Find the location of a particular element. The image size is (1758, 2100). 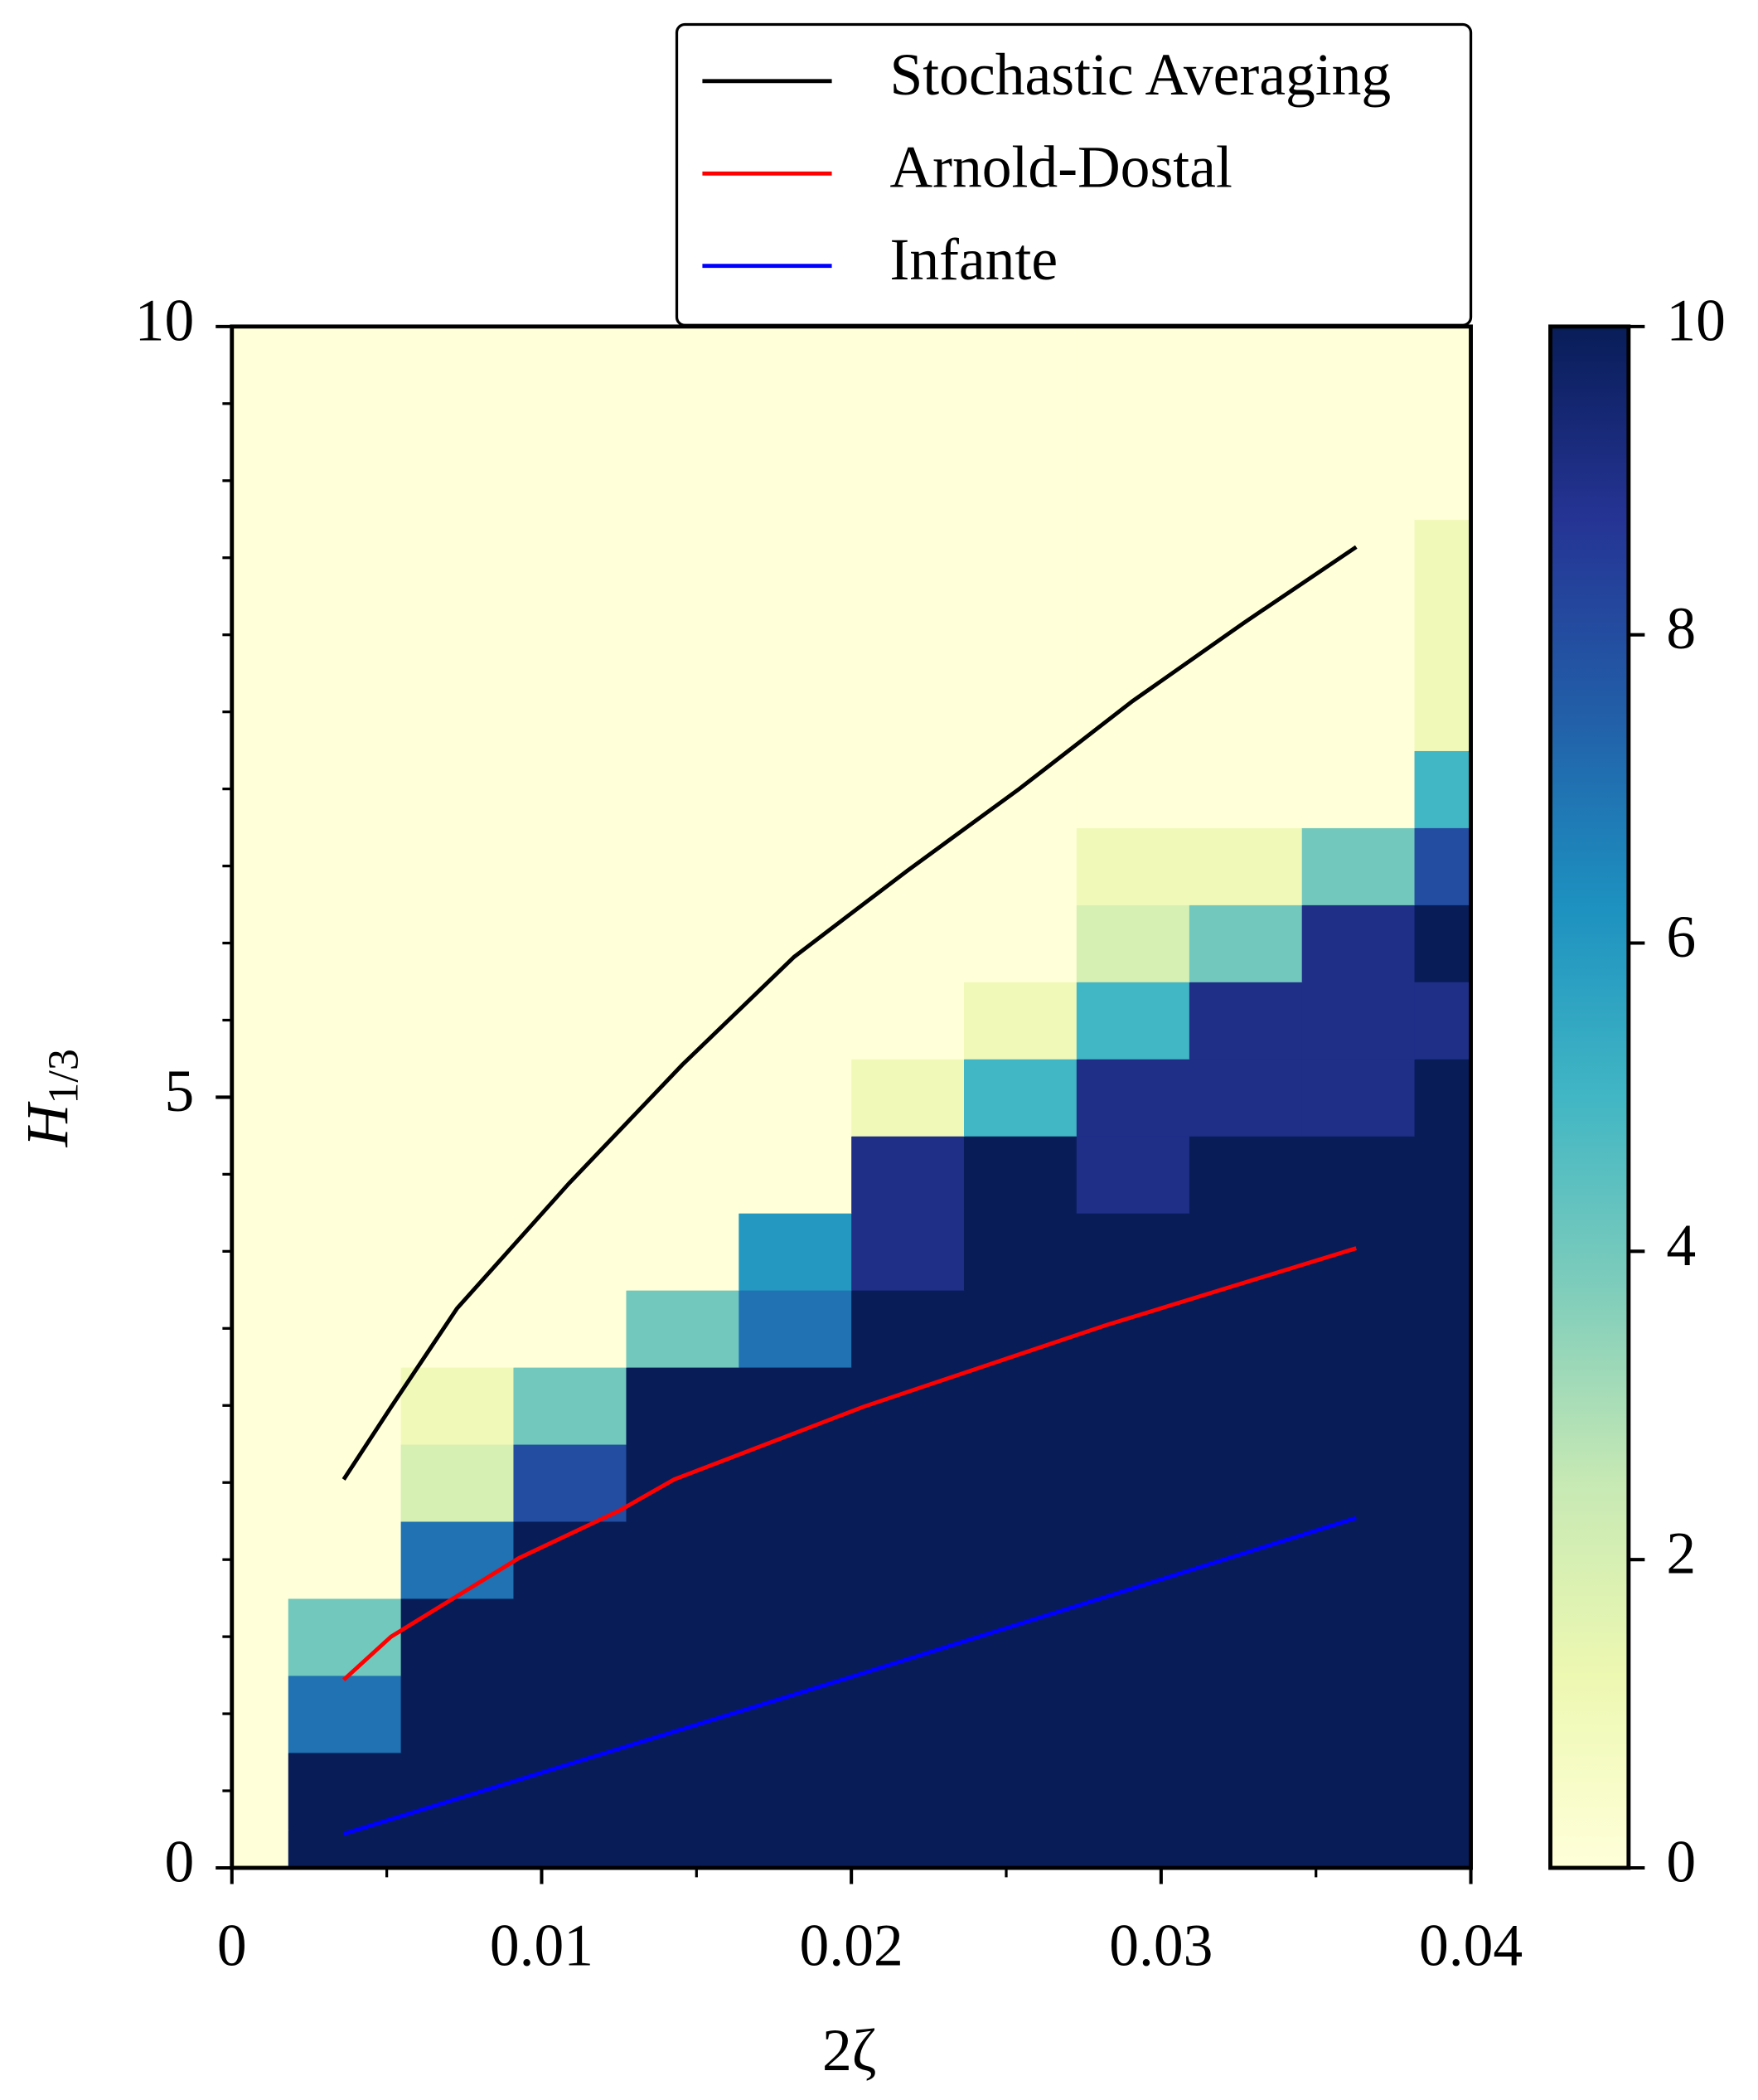

colorbar-tick-label: 4 is located at coordinates (1681, 1245).